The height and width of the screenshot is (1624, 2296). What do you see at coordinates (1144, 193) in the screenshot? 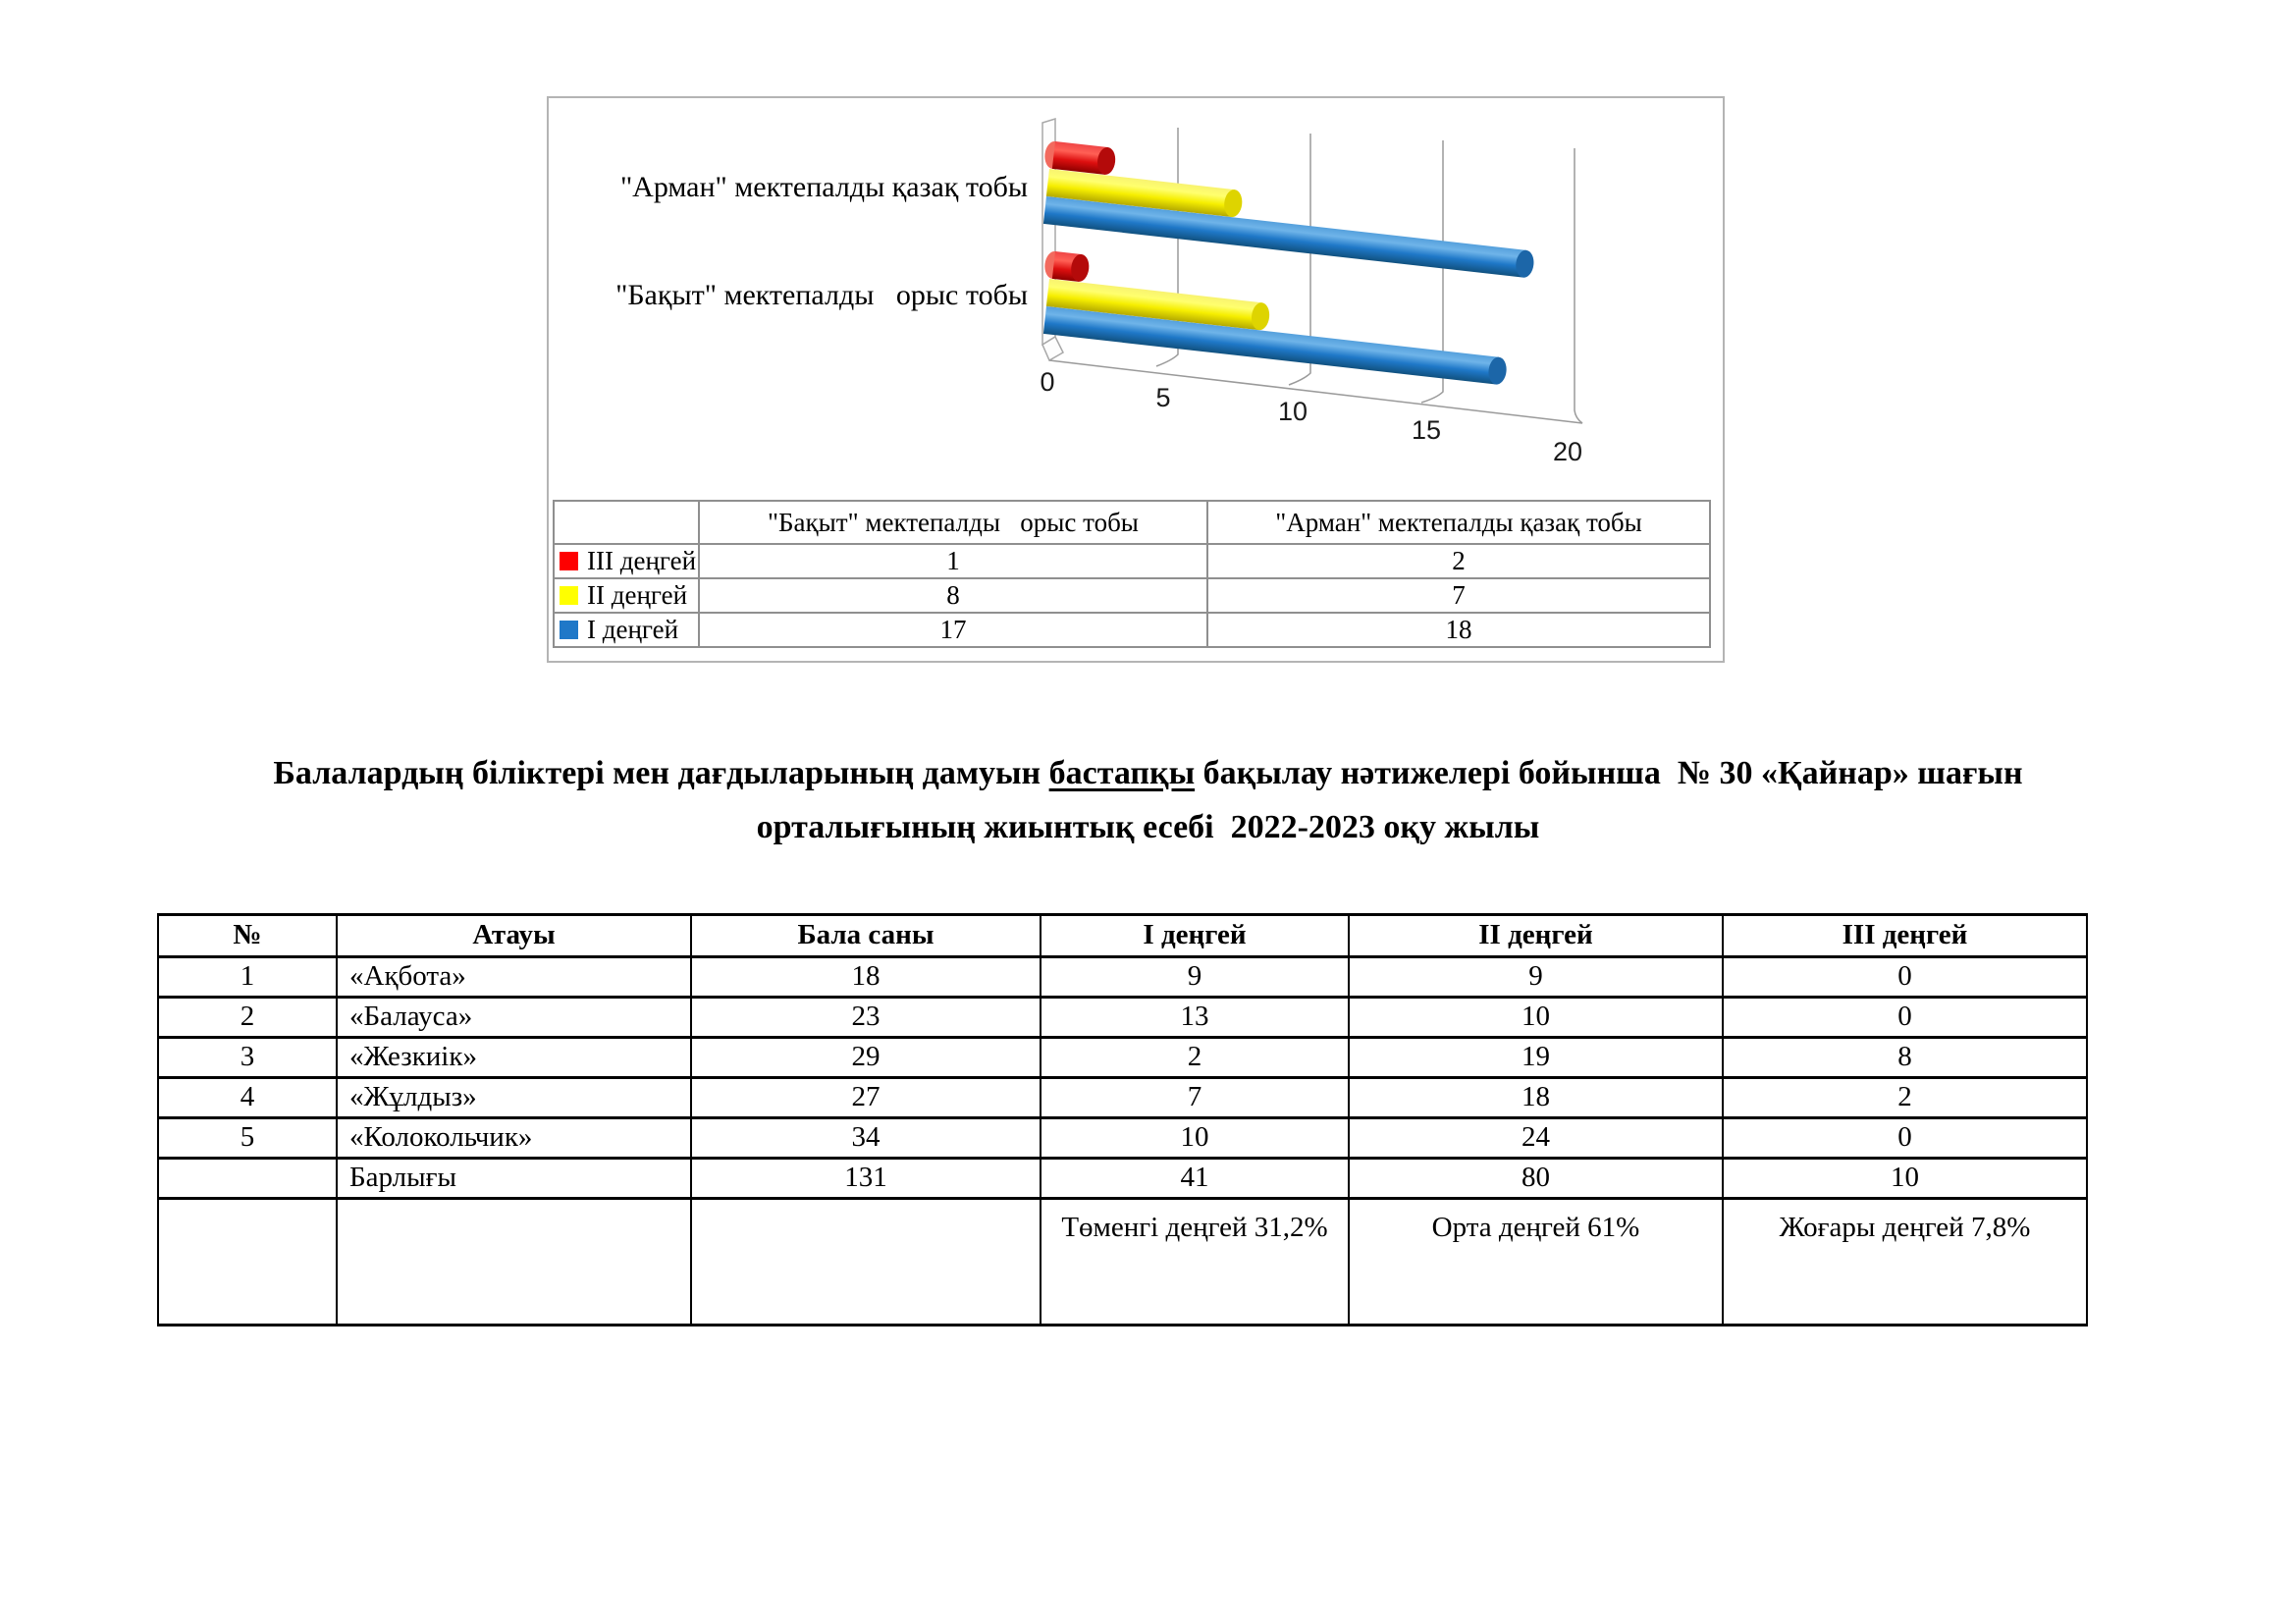
I see `bar-arman-II` at bounding box center [1144, 193].